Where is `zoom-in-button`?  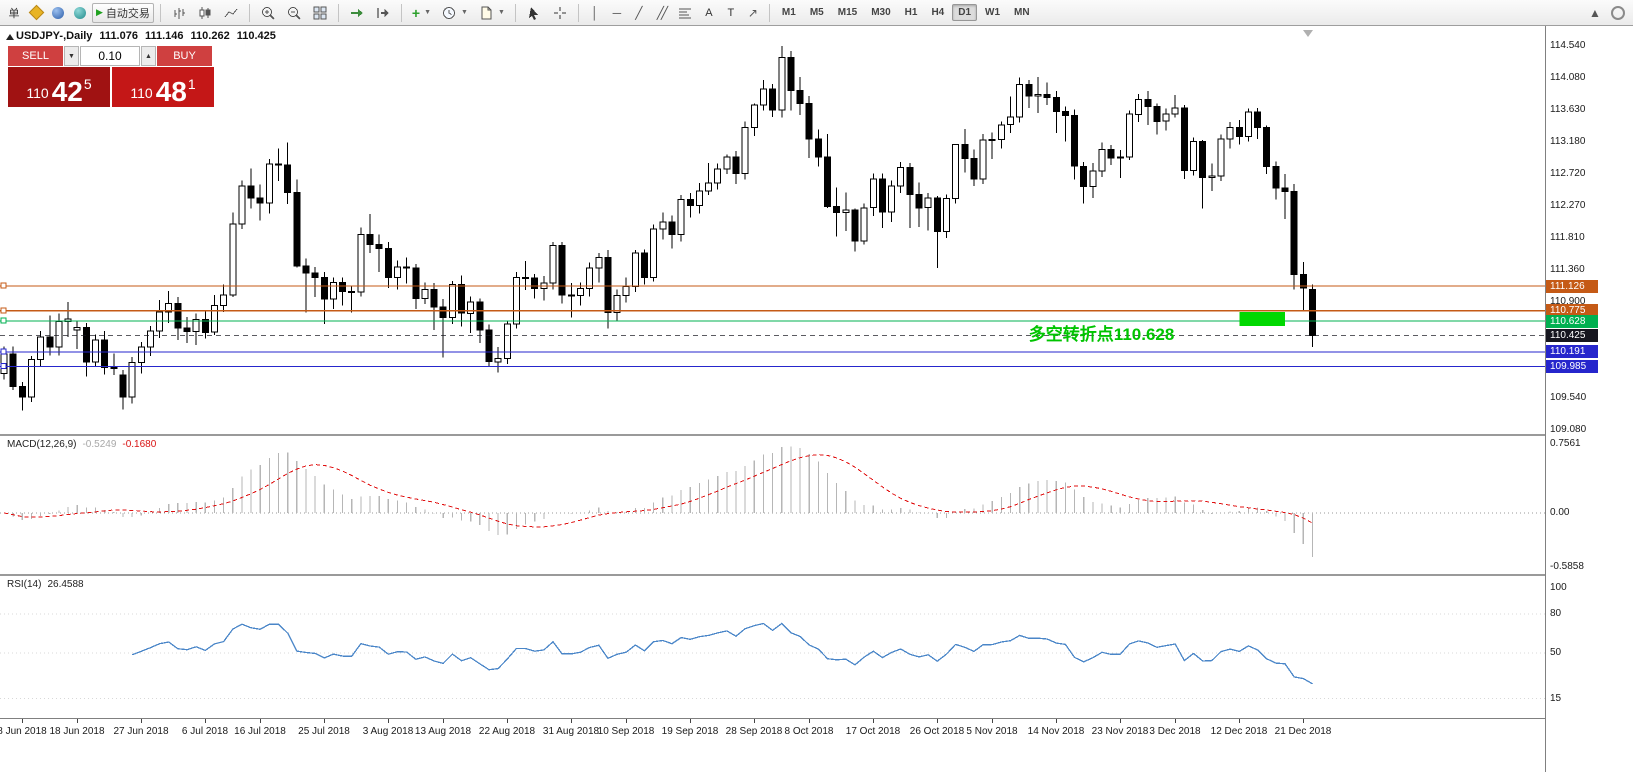 zoom-in-button is located at coordinates (268, 13).